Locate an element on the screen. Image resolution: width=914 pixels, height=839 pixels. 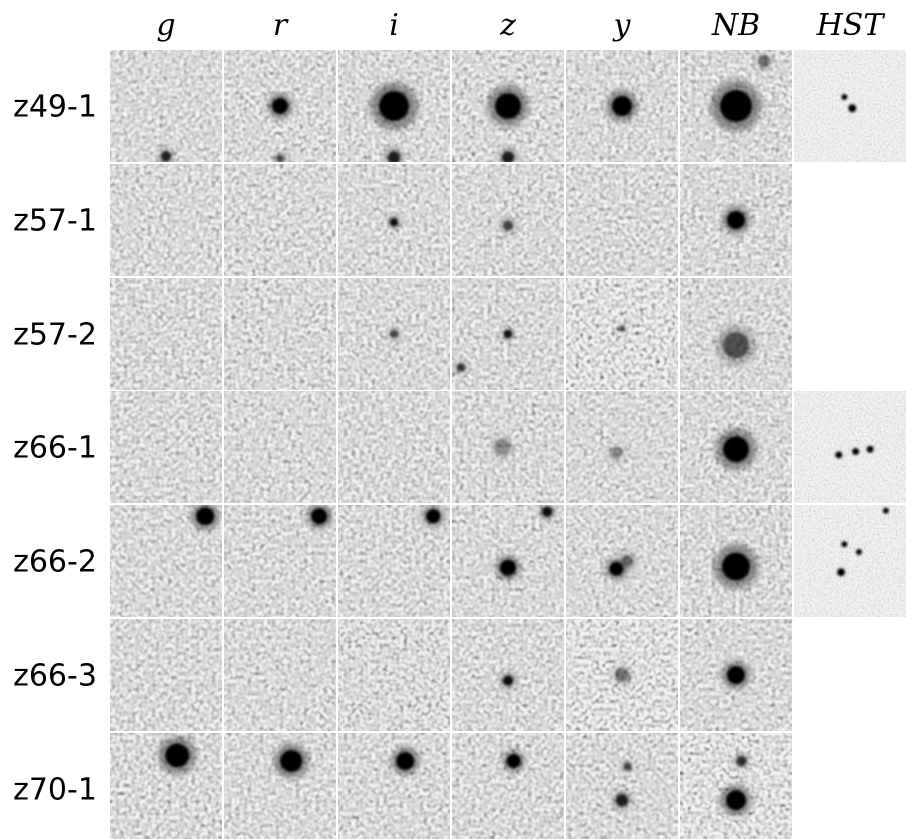
row-label: z66-1 is located at coordinates (55, 448).